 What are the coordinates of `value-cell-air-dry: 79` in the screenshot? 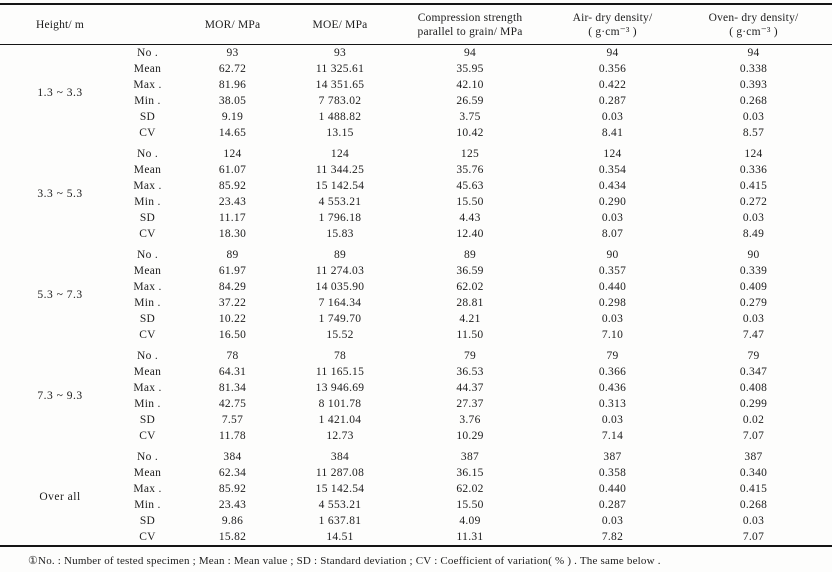 It's located at (612, 356).